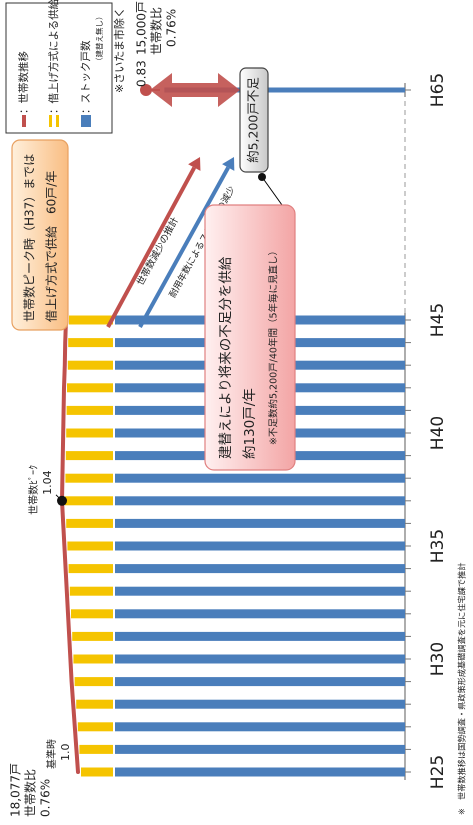  What do you see at coordinates (438, 90) in the screenshot?
I see `x-tick-label: H65` at bounding box center [438, 90].